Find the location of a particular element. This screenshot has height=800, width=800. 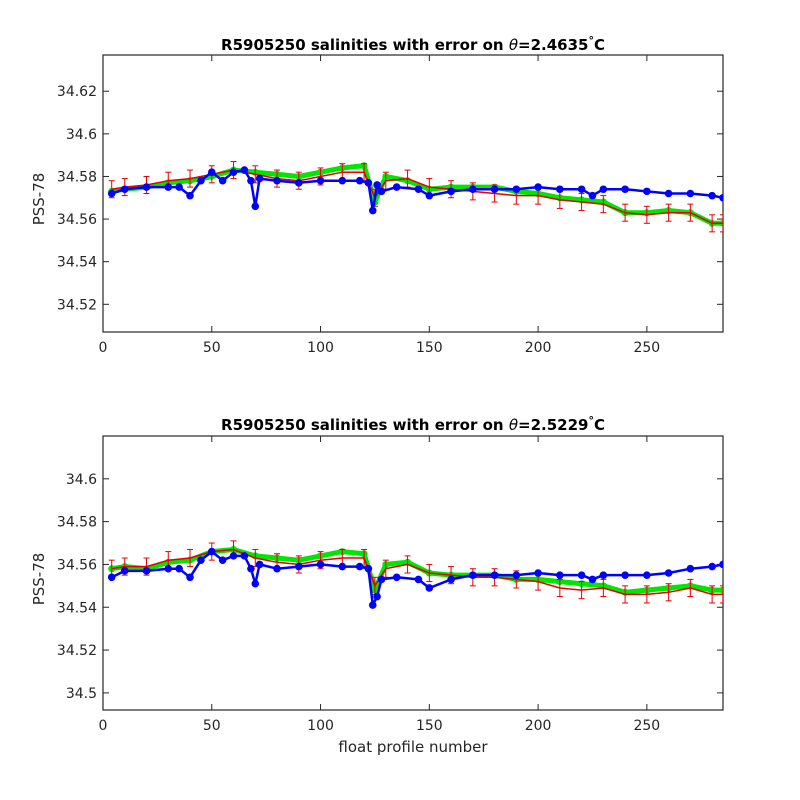

panel-2-x-tick-label: 250 is located at coordinates (646, 726).